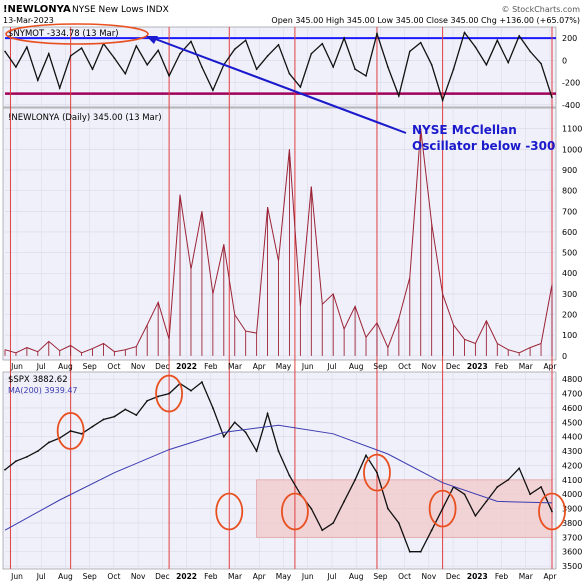  I want to click on y-tick-0-1: 0, so click(564, 60).